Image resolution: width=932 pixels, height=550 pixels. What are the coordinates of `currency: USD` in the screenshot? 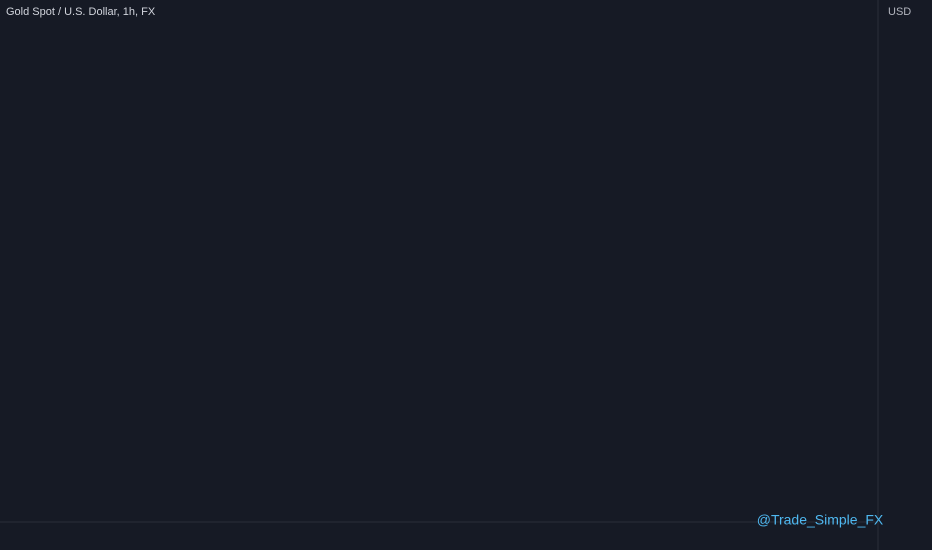 It's located at (899, 12).